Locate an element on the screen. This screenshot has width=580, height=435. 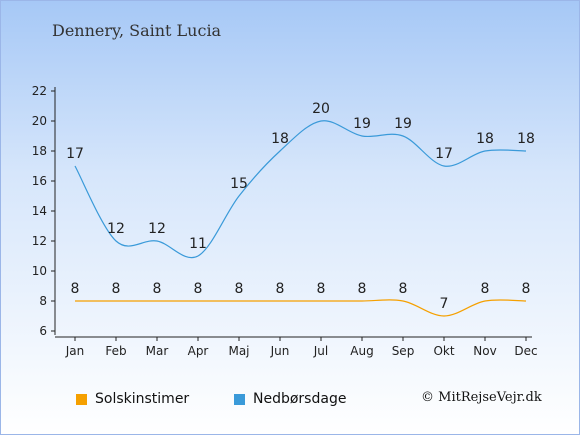
data-label-solskinstimer-aug: 8 is located at coordinates (362, 289).